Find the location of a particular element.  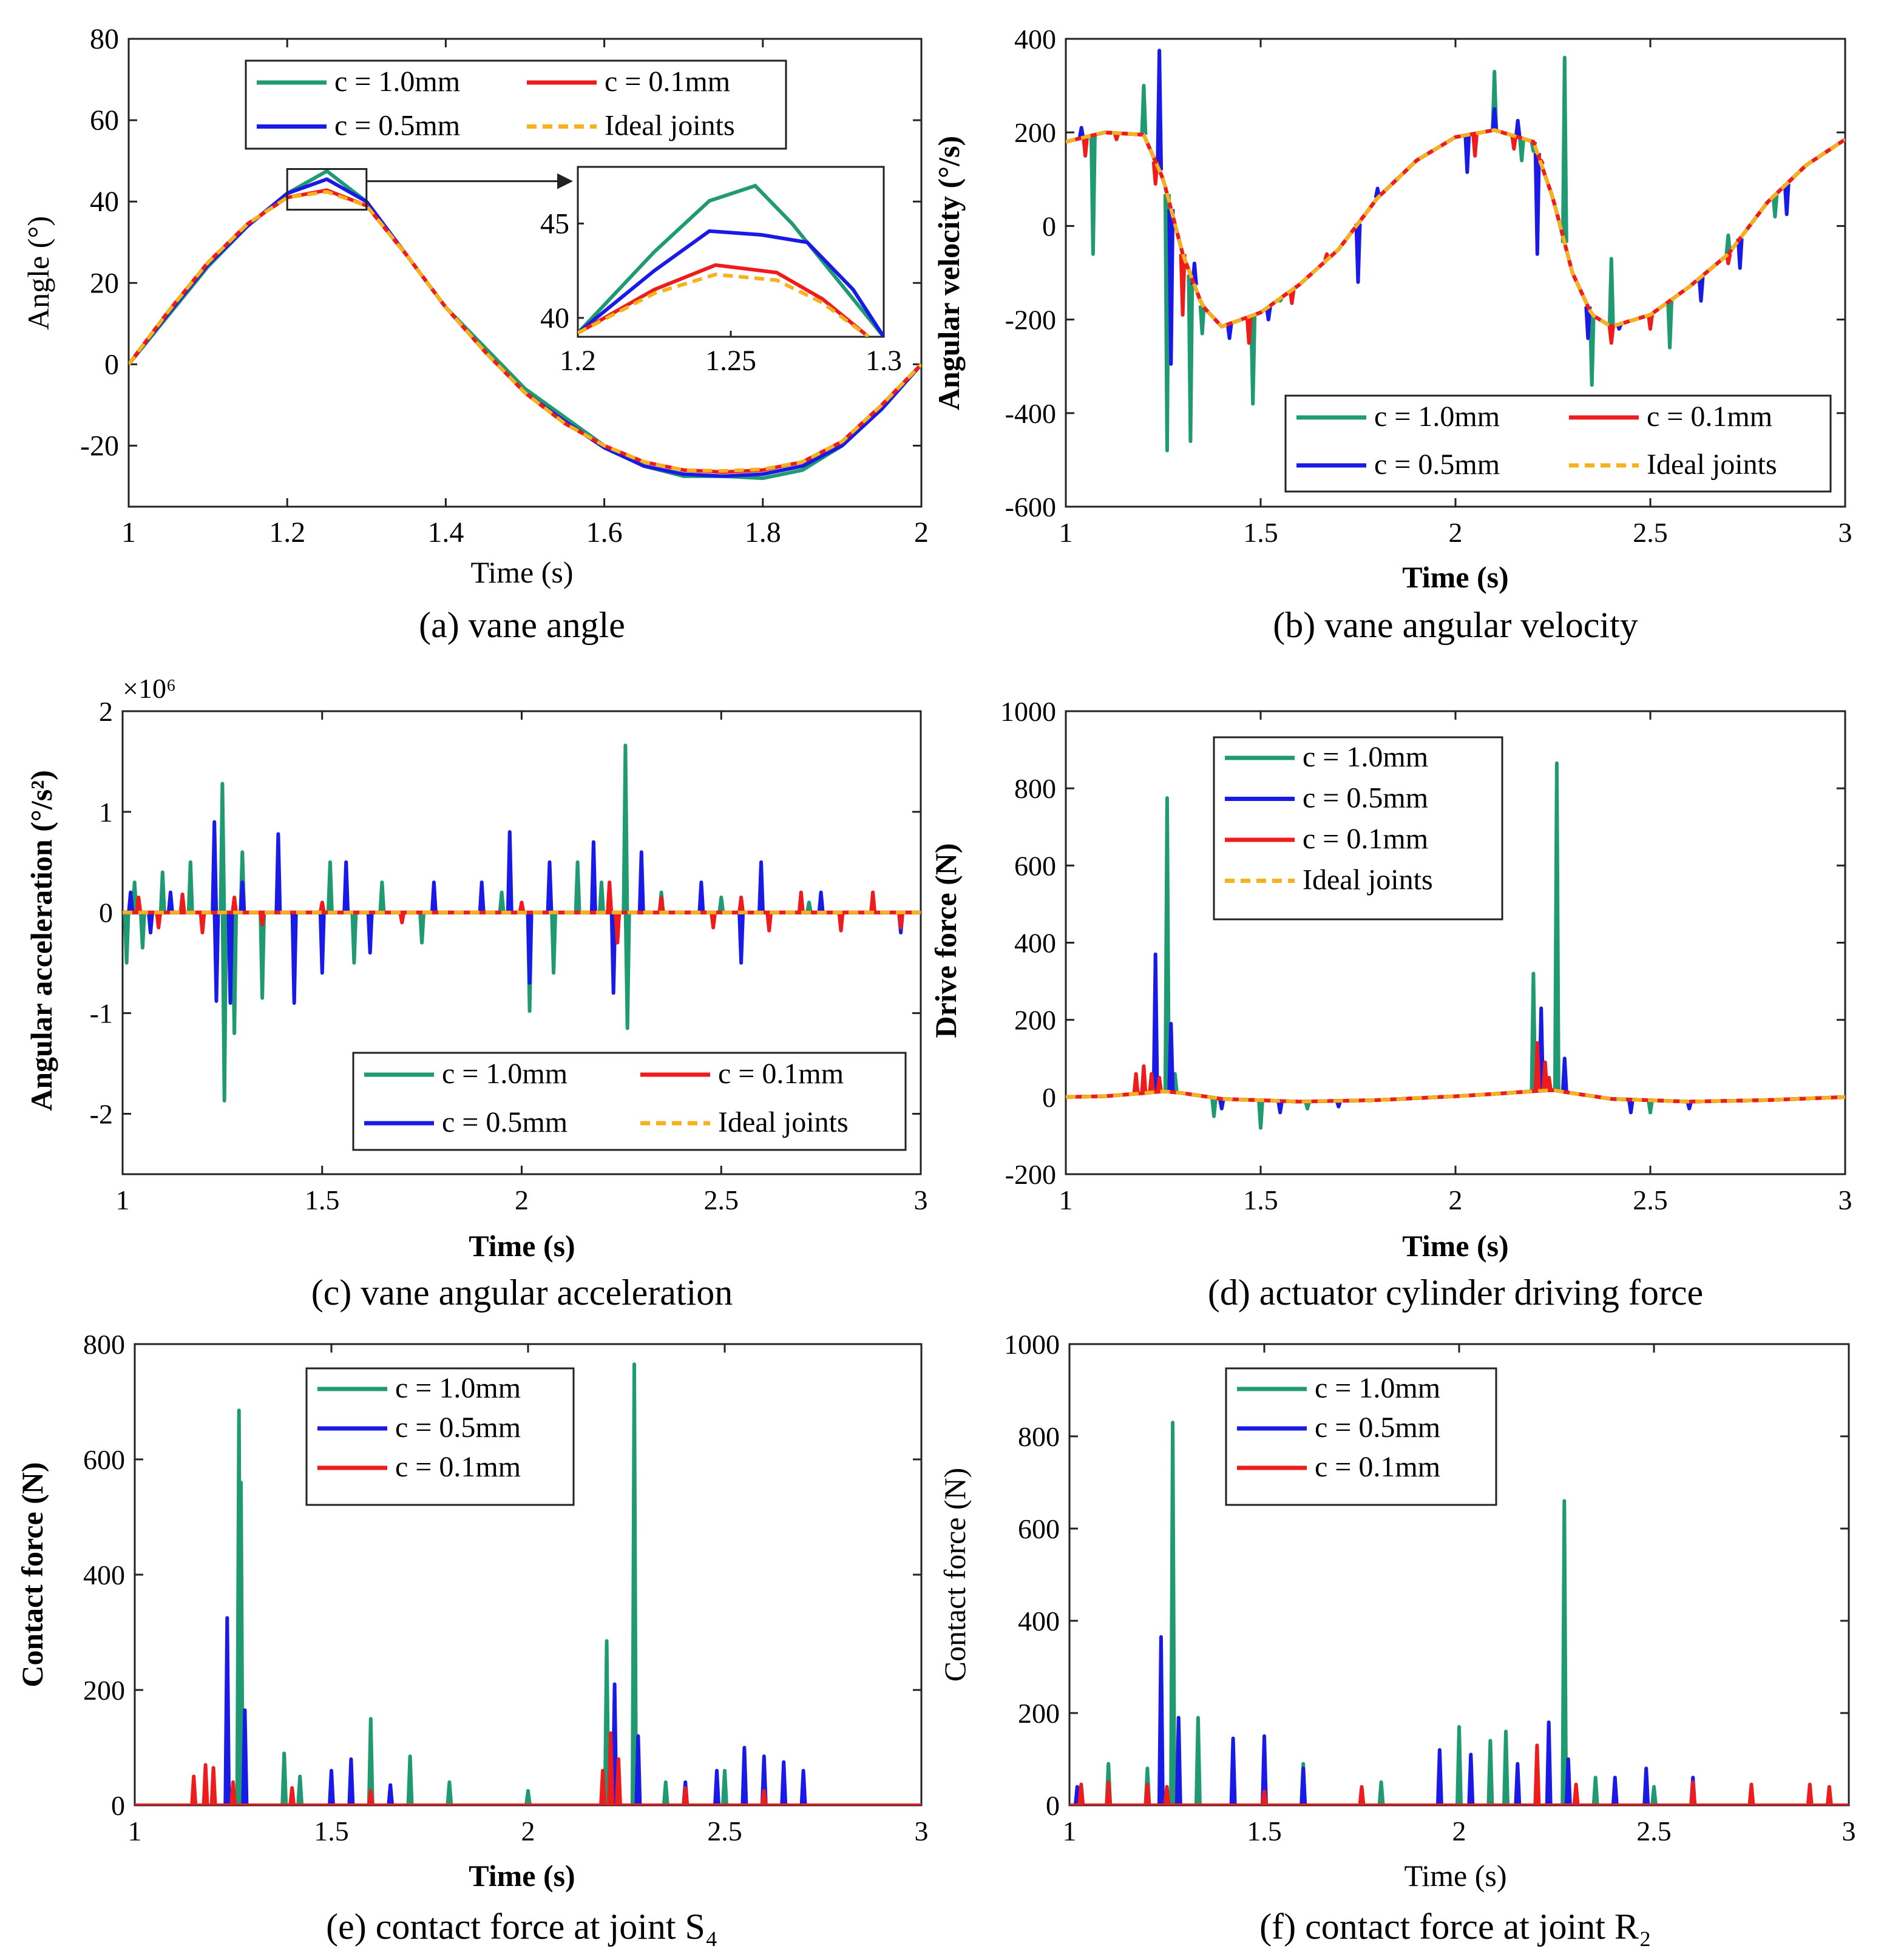

y-tick-label: 800 is located at coordinates (1035, 788).